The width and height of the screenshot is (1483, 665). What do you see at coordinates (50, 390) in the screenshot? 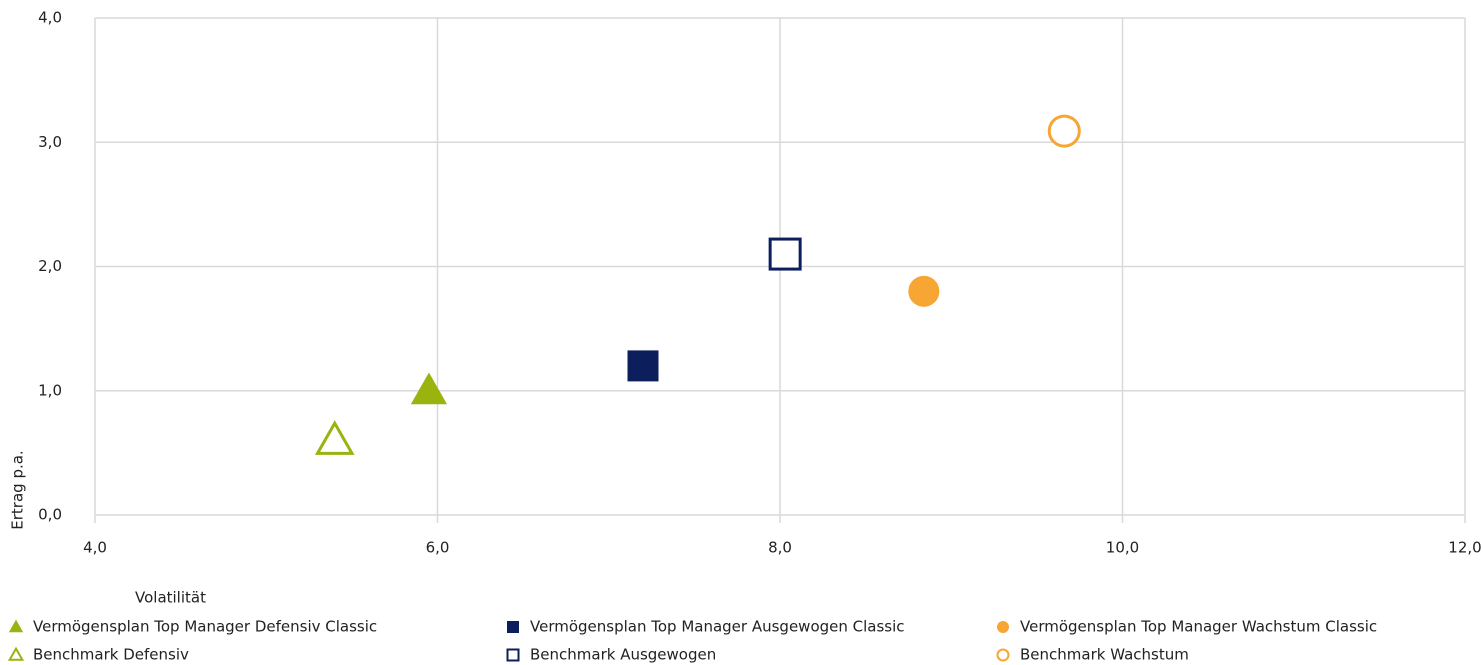
I see `y-tick-label: 1,0` at bounding box center [50, 390].